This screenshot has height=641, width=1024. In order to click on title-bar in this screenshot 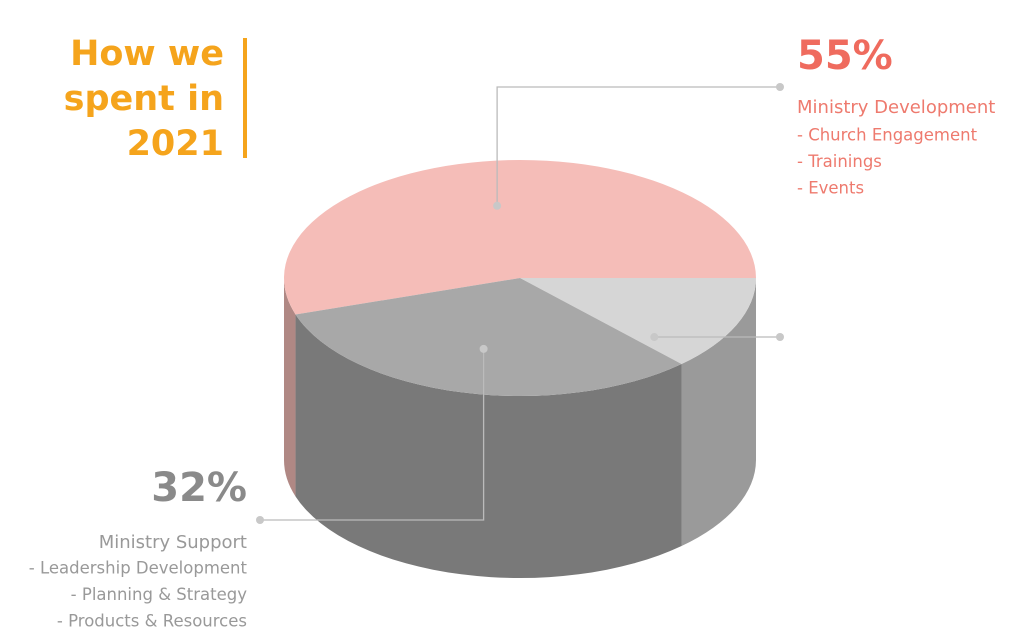, I will do `click(245, 98)`.